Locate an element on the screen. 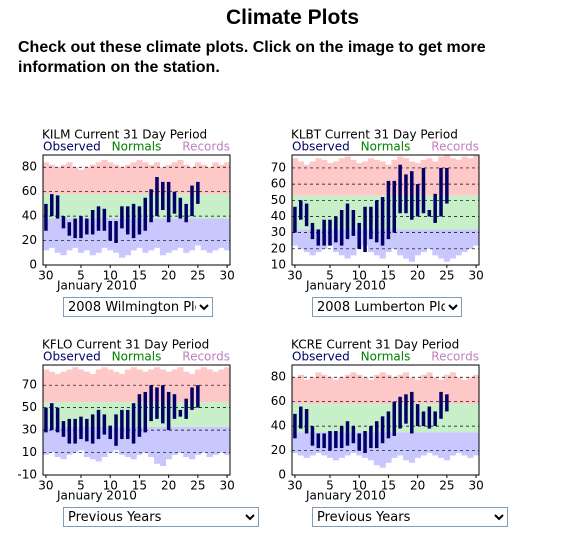 This screenshot has height=559, width=585. year-select: 2008 Lumberton Plot is located at coordinates (387, 307).